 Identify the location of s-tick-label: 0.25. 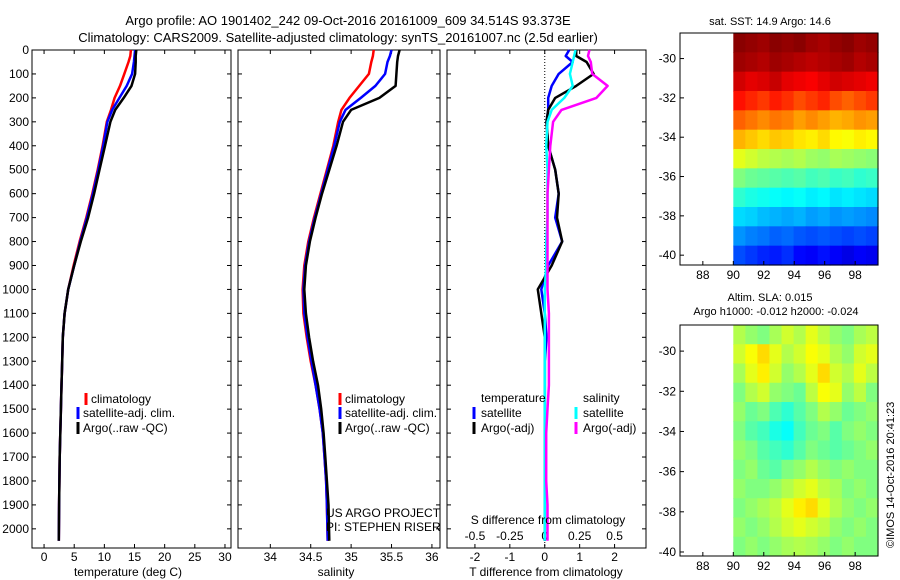
(580, 536).